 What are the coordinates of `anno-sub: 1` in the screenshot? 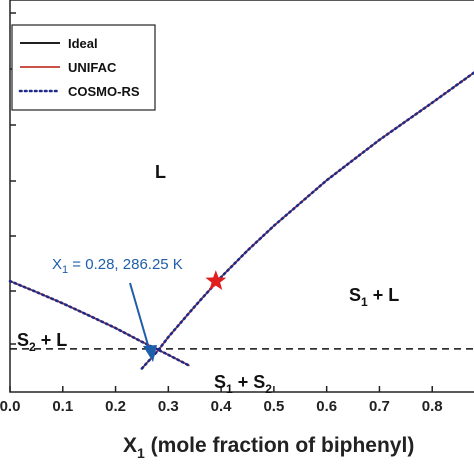 It's located at (65, 270).